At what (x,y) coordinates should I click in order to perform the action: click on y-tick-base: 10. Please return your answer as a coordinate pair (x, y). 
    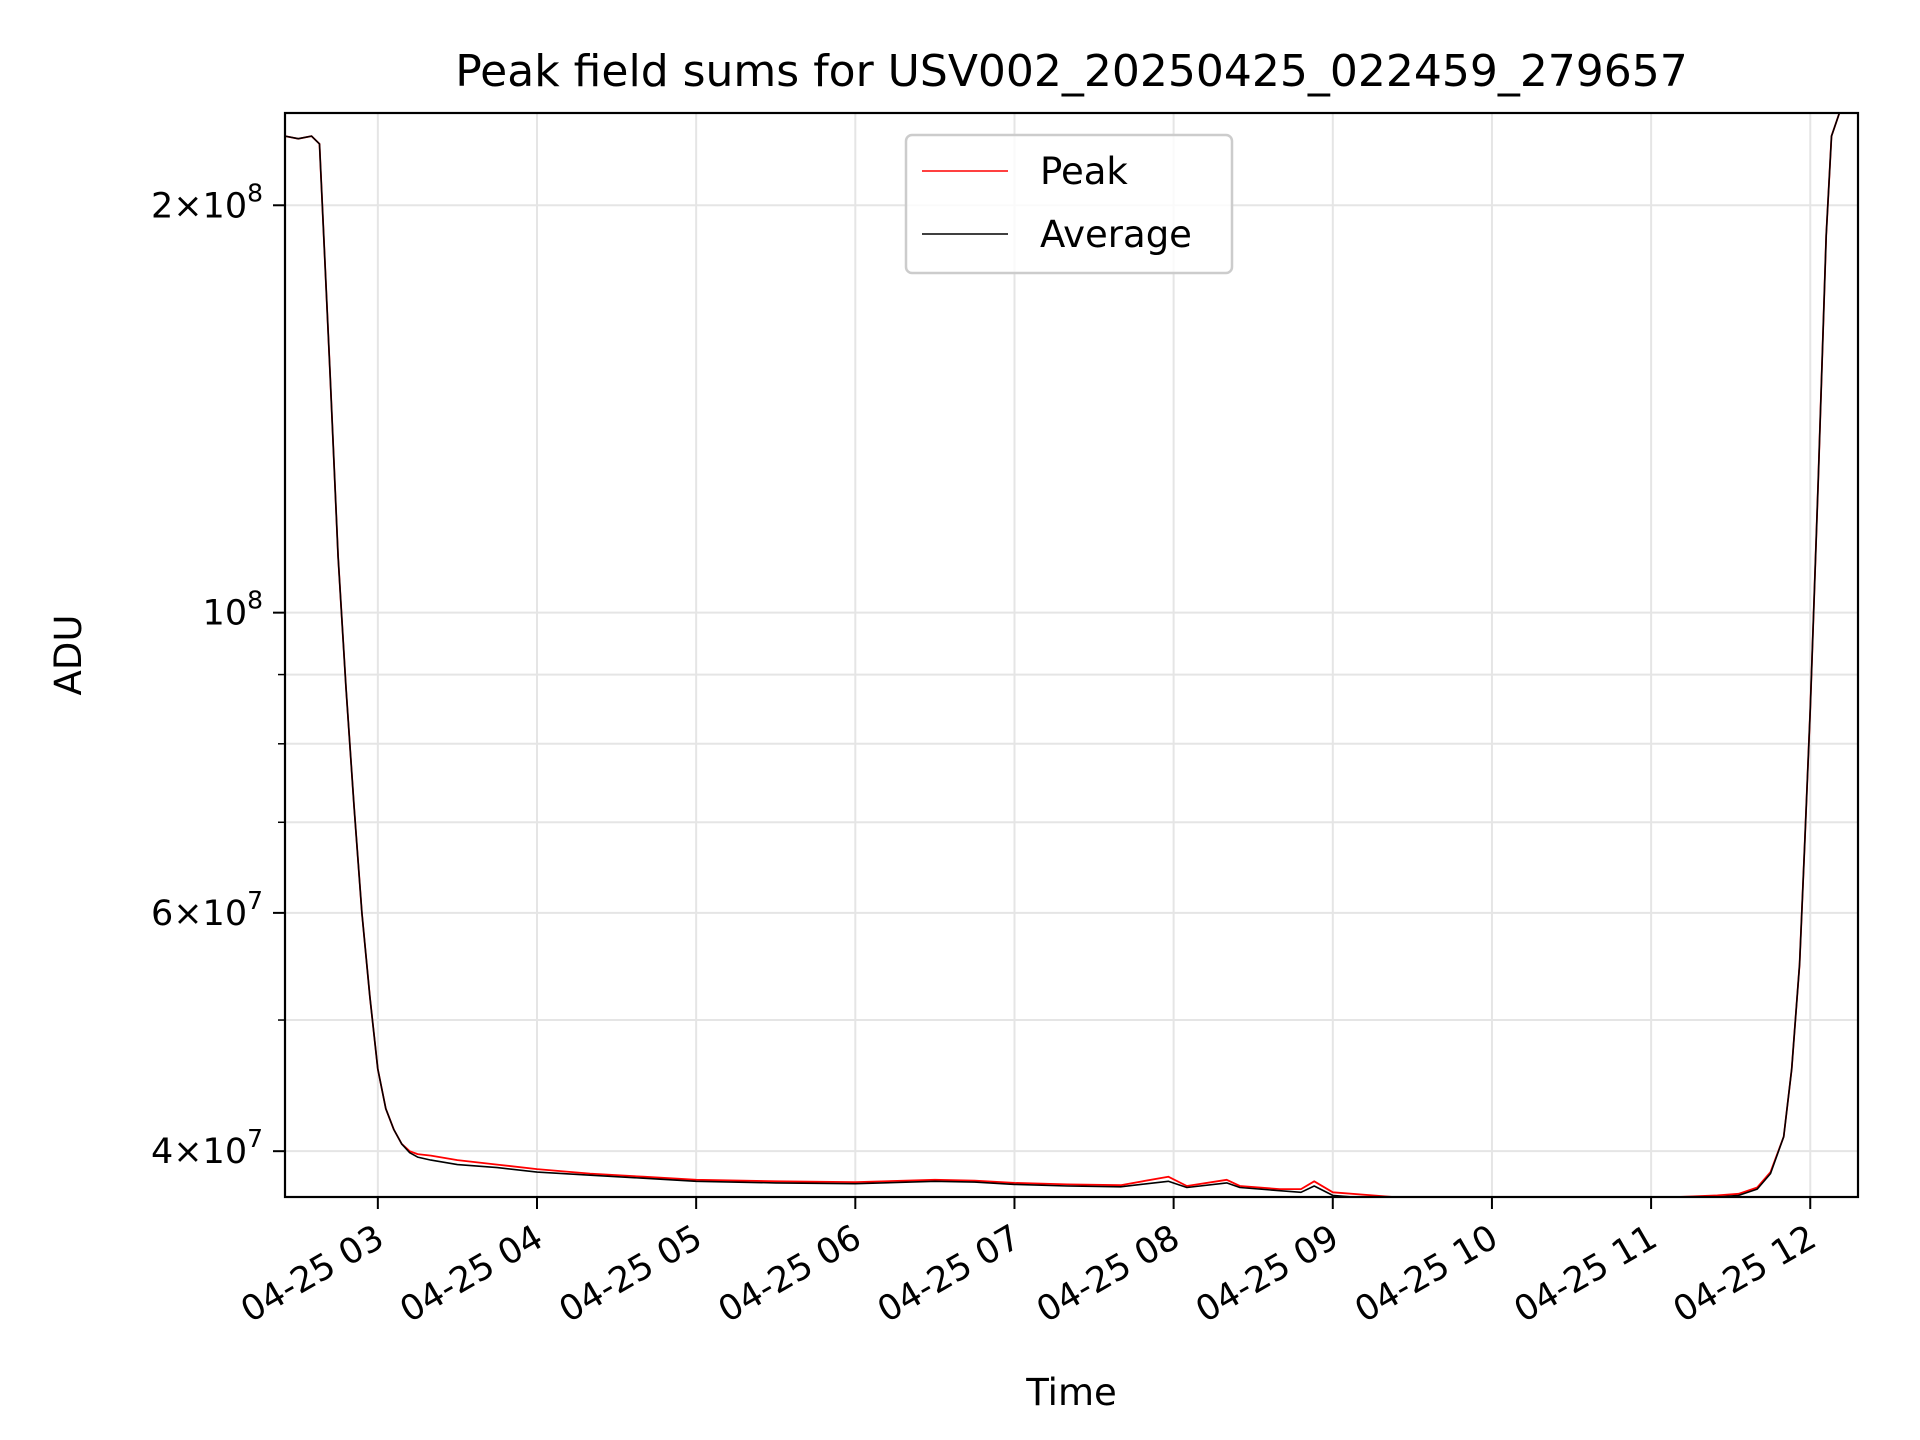
    Looking at the image, I should click on (225, 614).